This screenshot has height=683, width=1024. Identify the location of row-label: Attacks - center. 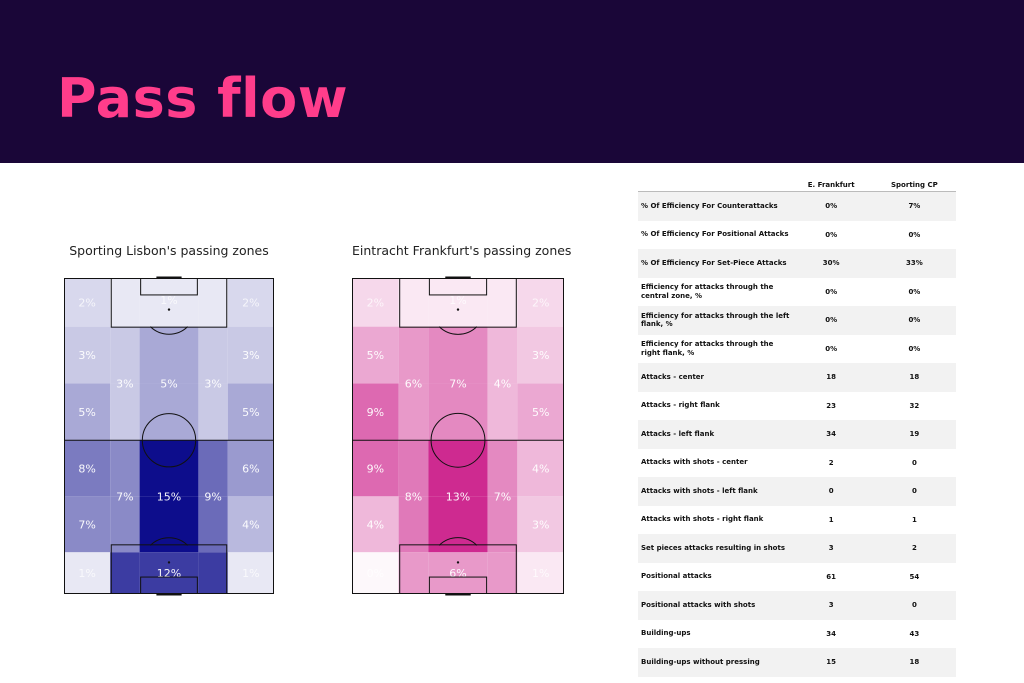
(714, 377).